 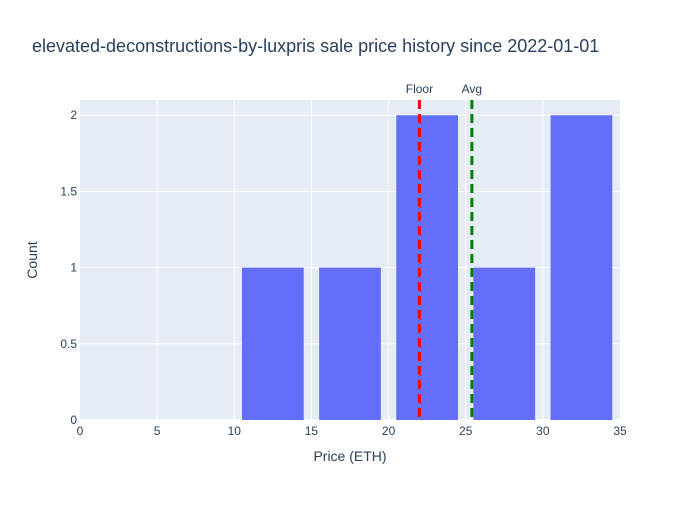 What do you see at coordinates (466, 431) in the screenshot?
I see `x-tick-label: 25` at bounding box center [466, 431].